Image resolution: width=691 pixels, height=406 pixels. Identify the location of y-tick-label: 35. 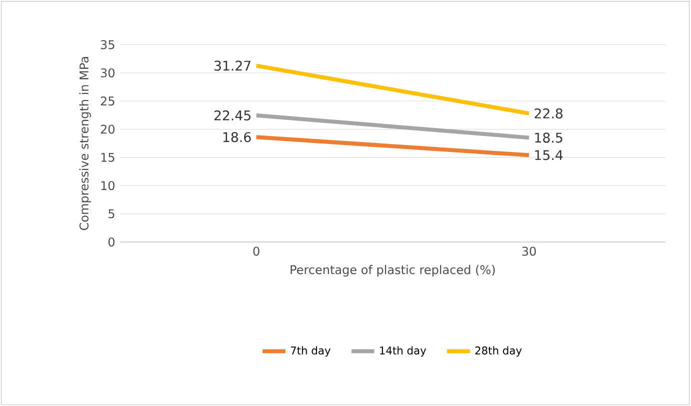
(107, 45).